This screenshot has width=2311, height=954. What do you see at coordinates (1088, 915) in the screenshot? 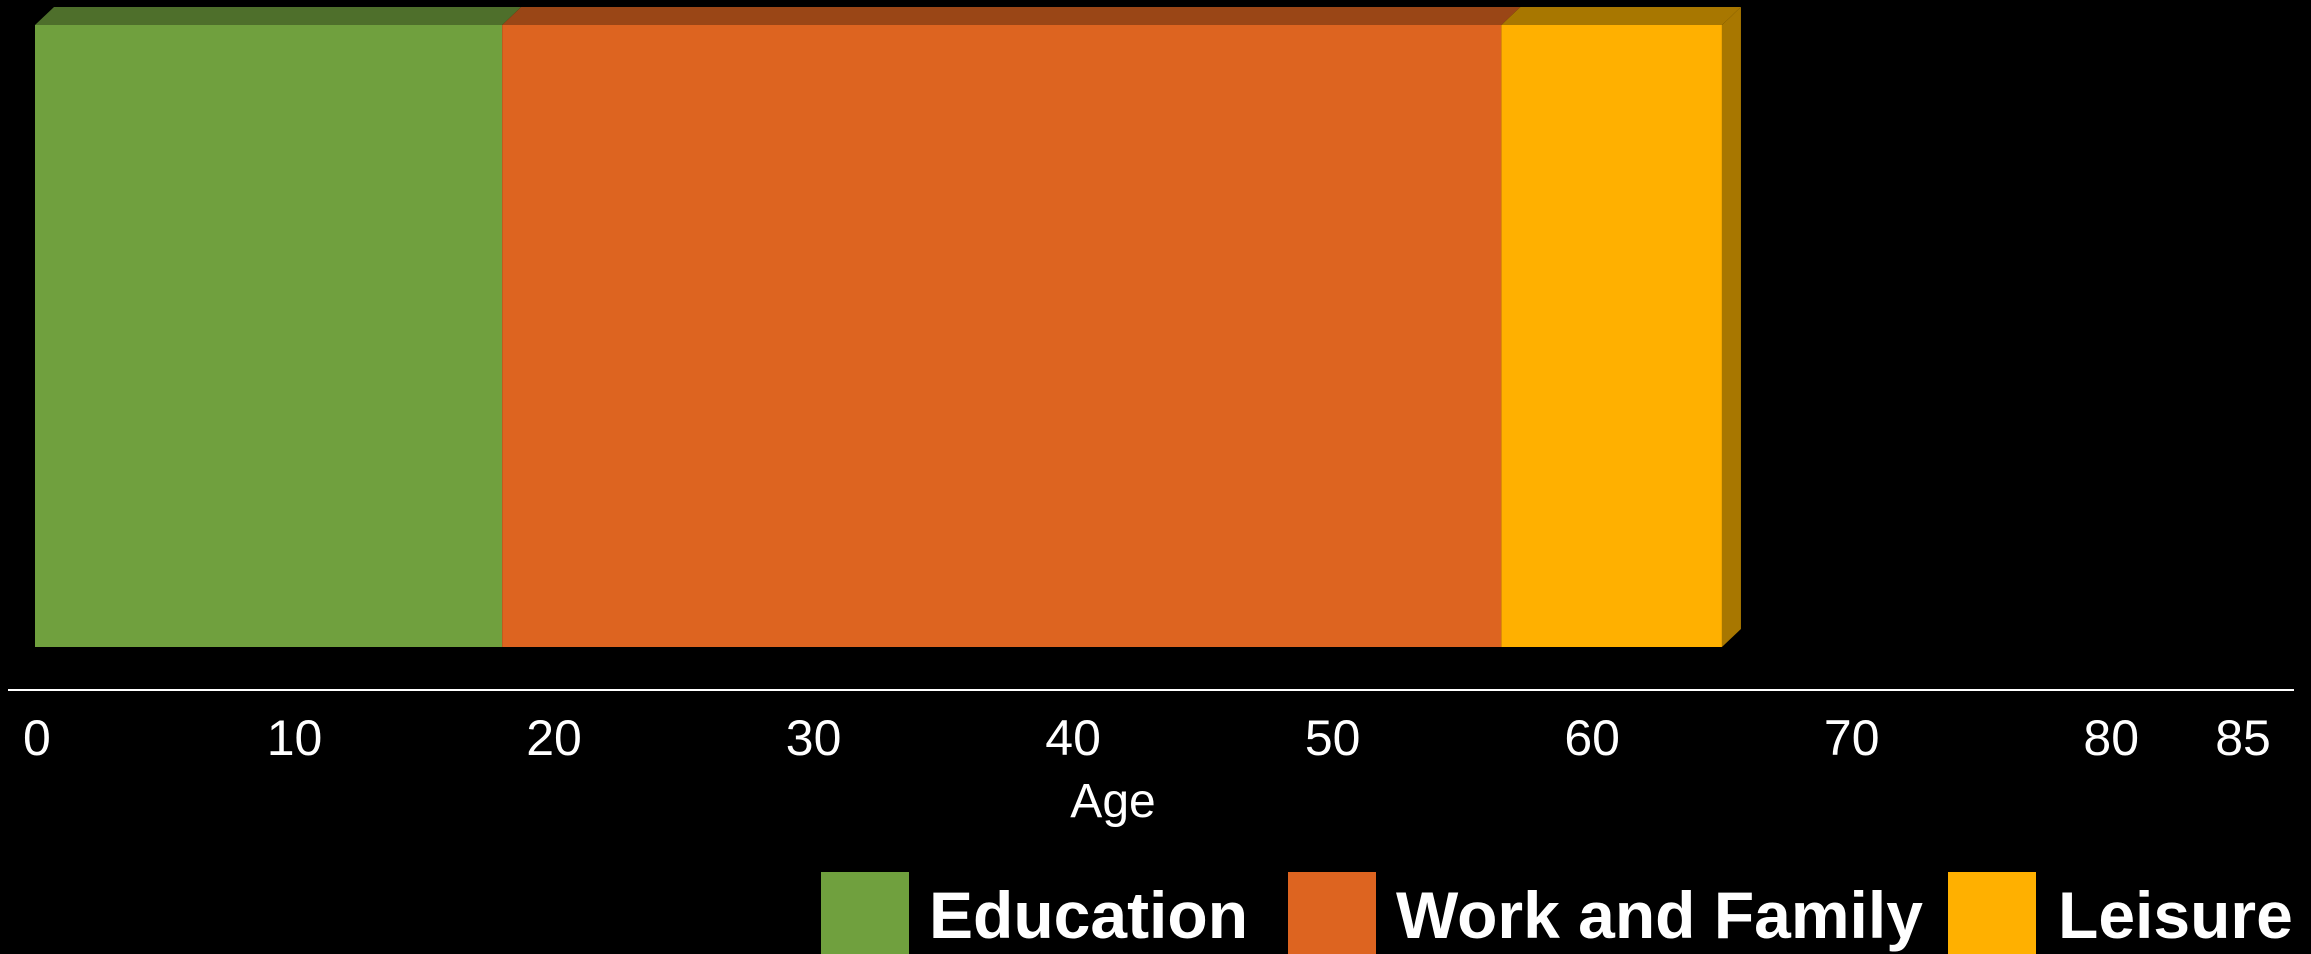
I see `legend-label: Education` at bounding box center [1088, 915].